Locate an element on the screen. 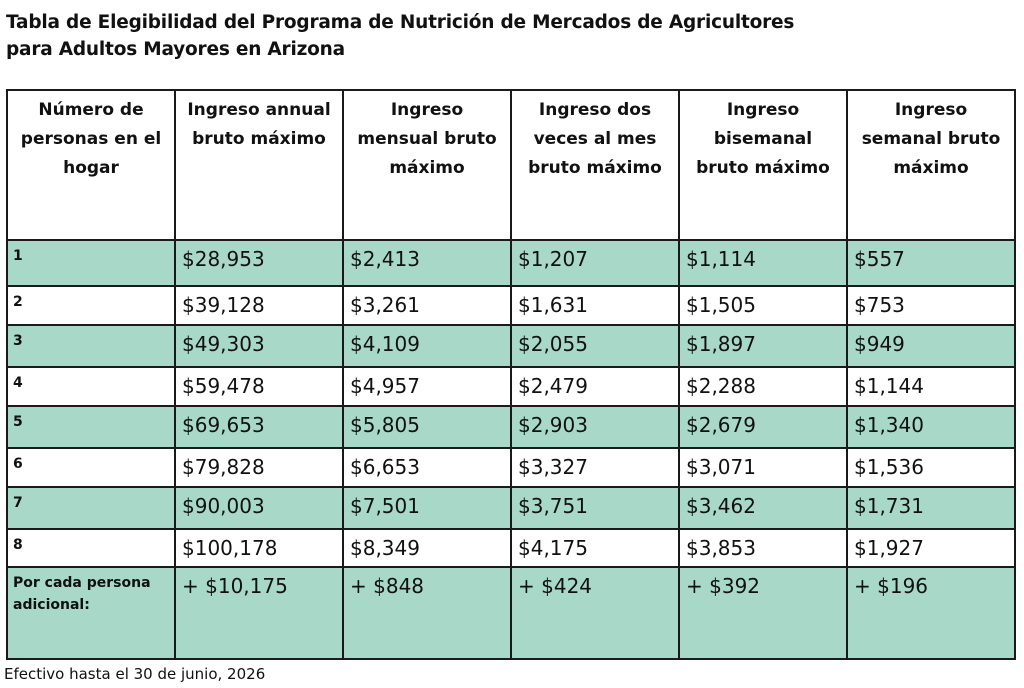 This screenshot has height=688, width=1024. biweekly-income-cell: $3,462 is located at coordinates (763, 508).